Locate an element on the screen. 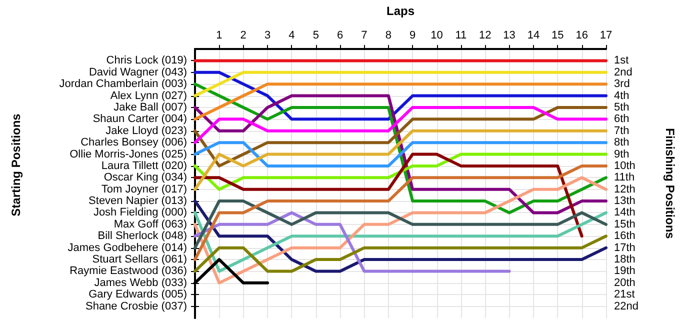  x-tick-label: 5 is located at coordinates (315, 36).